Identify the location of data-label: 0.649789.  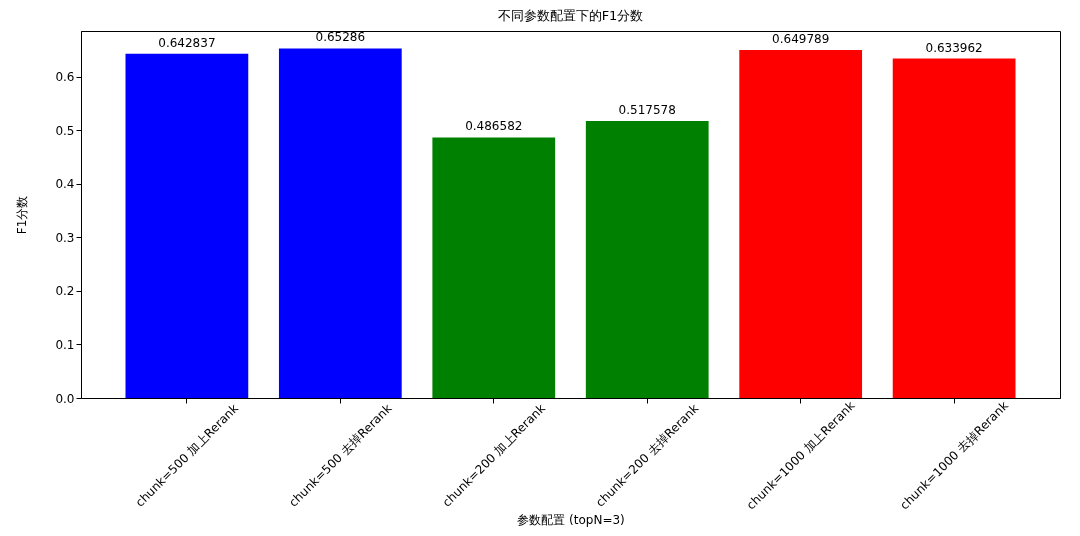
(801, 39).